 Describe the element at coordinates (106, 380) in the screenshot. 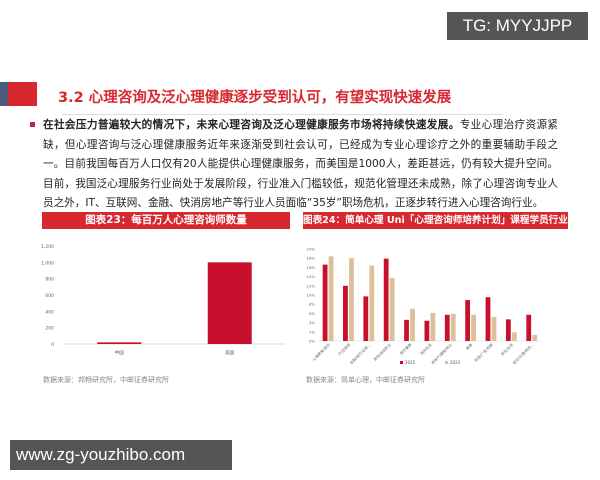

I see `chart23-source: 数据来源：邦畅研究所，中邮证券研究所` at that location.